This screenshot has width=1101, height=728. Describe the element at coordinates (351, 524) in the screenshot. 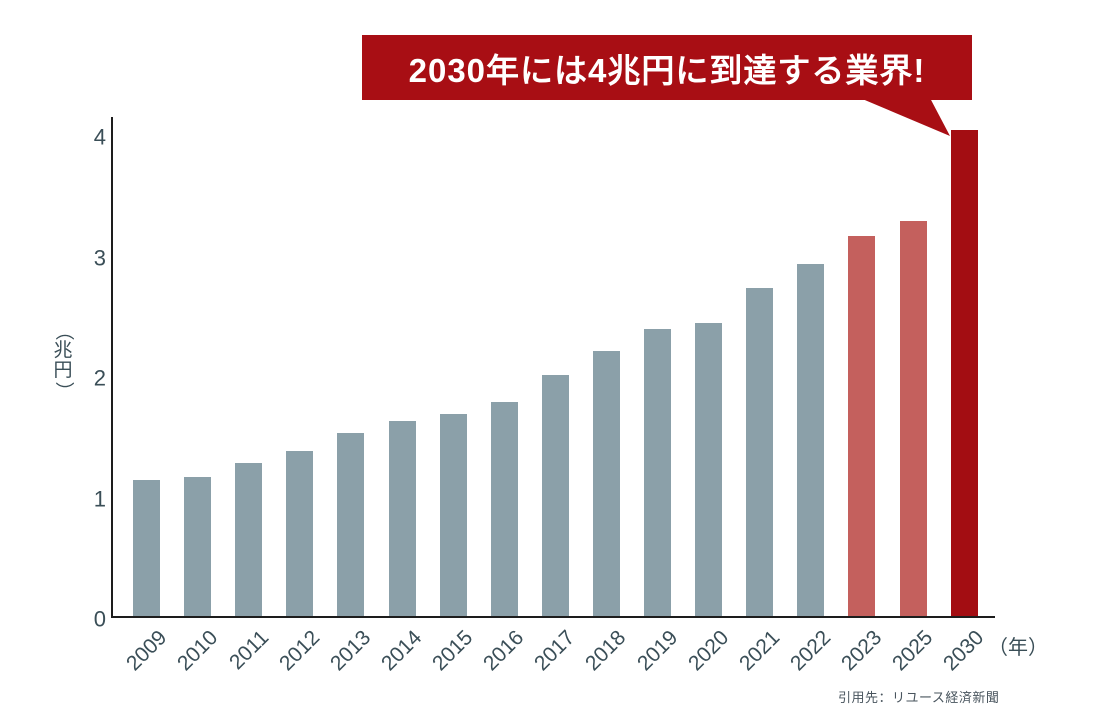

I see `bar-2013` at that location.